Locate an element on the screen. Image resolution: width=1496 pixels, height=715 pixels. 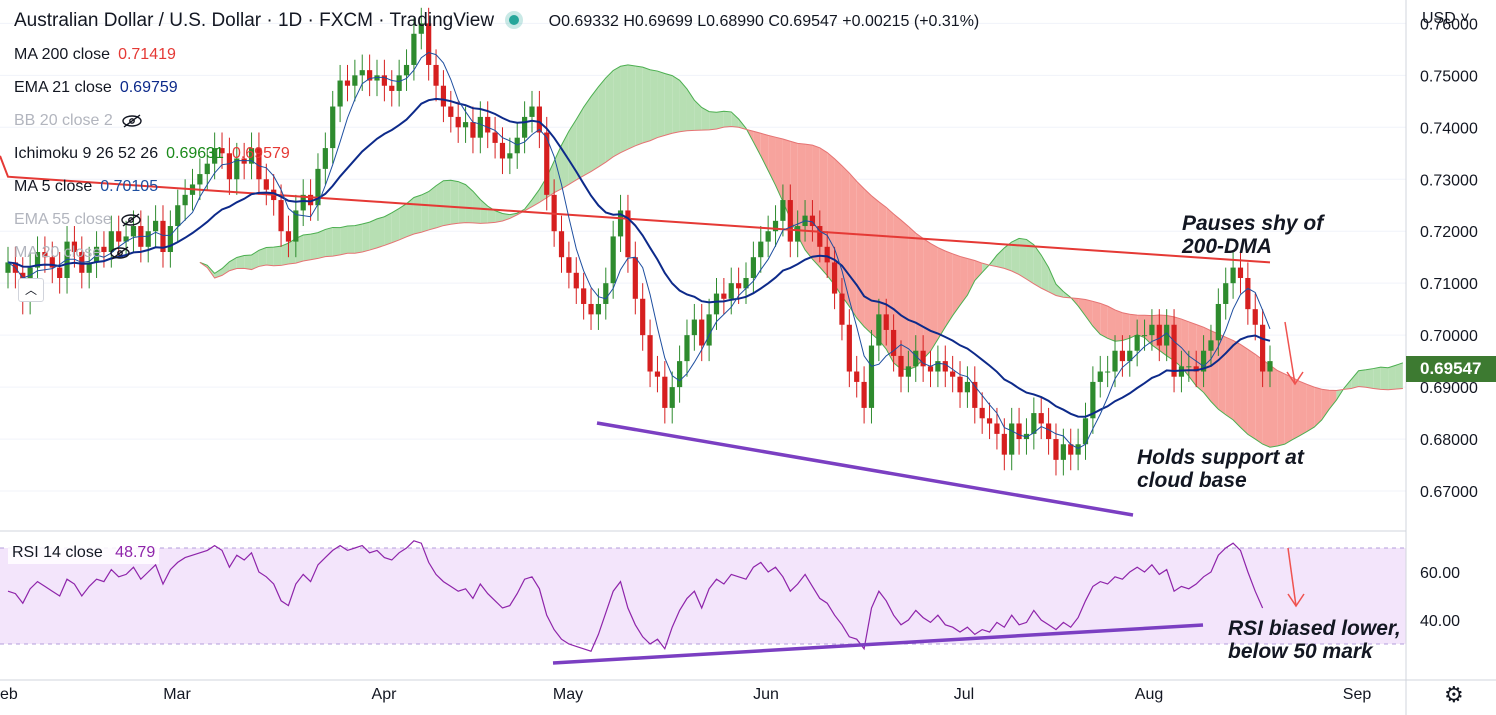
annotation-line: 200-DMA is located at coordinates (1227, 246).